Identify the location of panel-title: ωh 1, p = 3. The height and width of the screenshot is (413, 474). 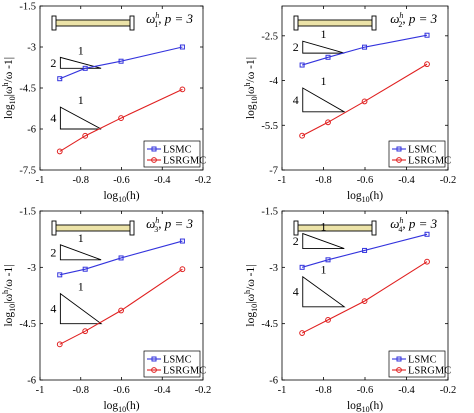
(169, 20).